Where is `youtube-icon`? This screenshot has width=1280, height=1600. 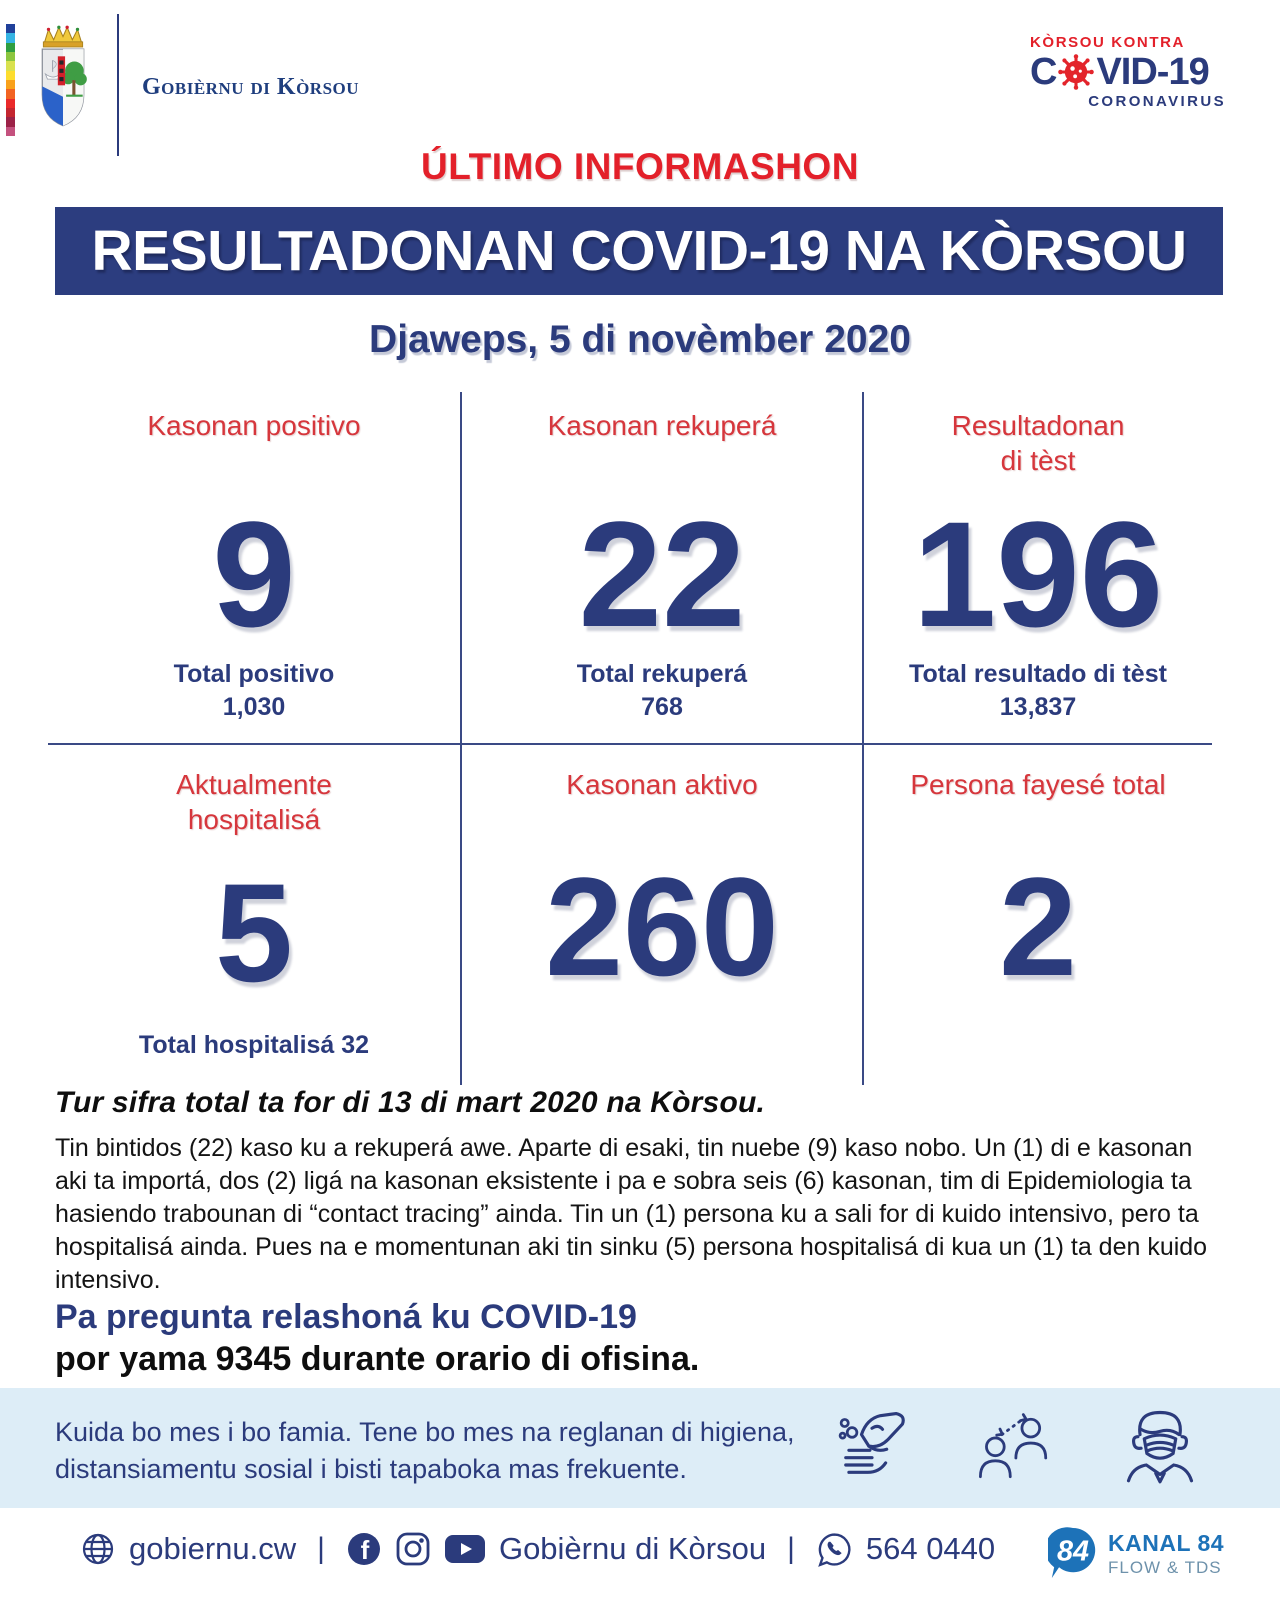 youtube-icon is located at coordinates (464, 1549).